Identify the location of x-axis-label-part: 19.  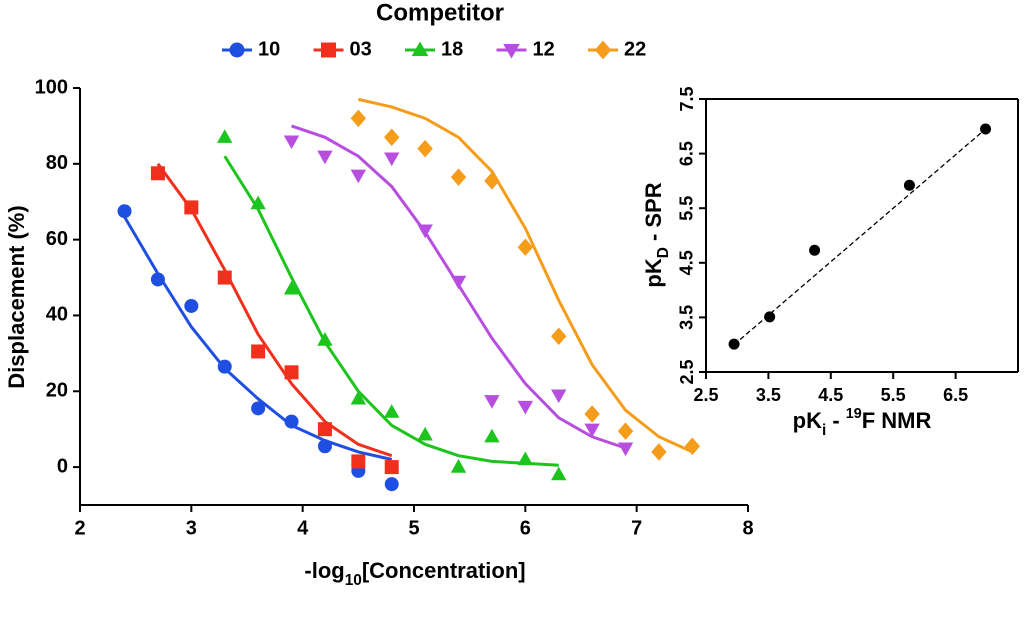
(854, 414).